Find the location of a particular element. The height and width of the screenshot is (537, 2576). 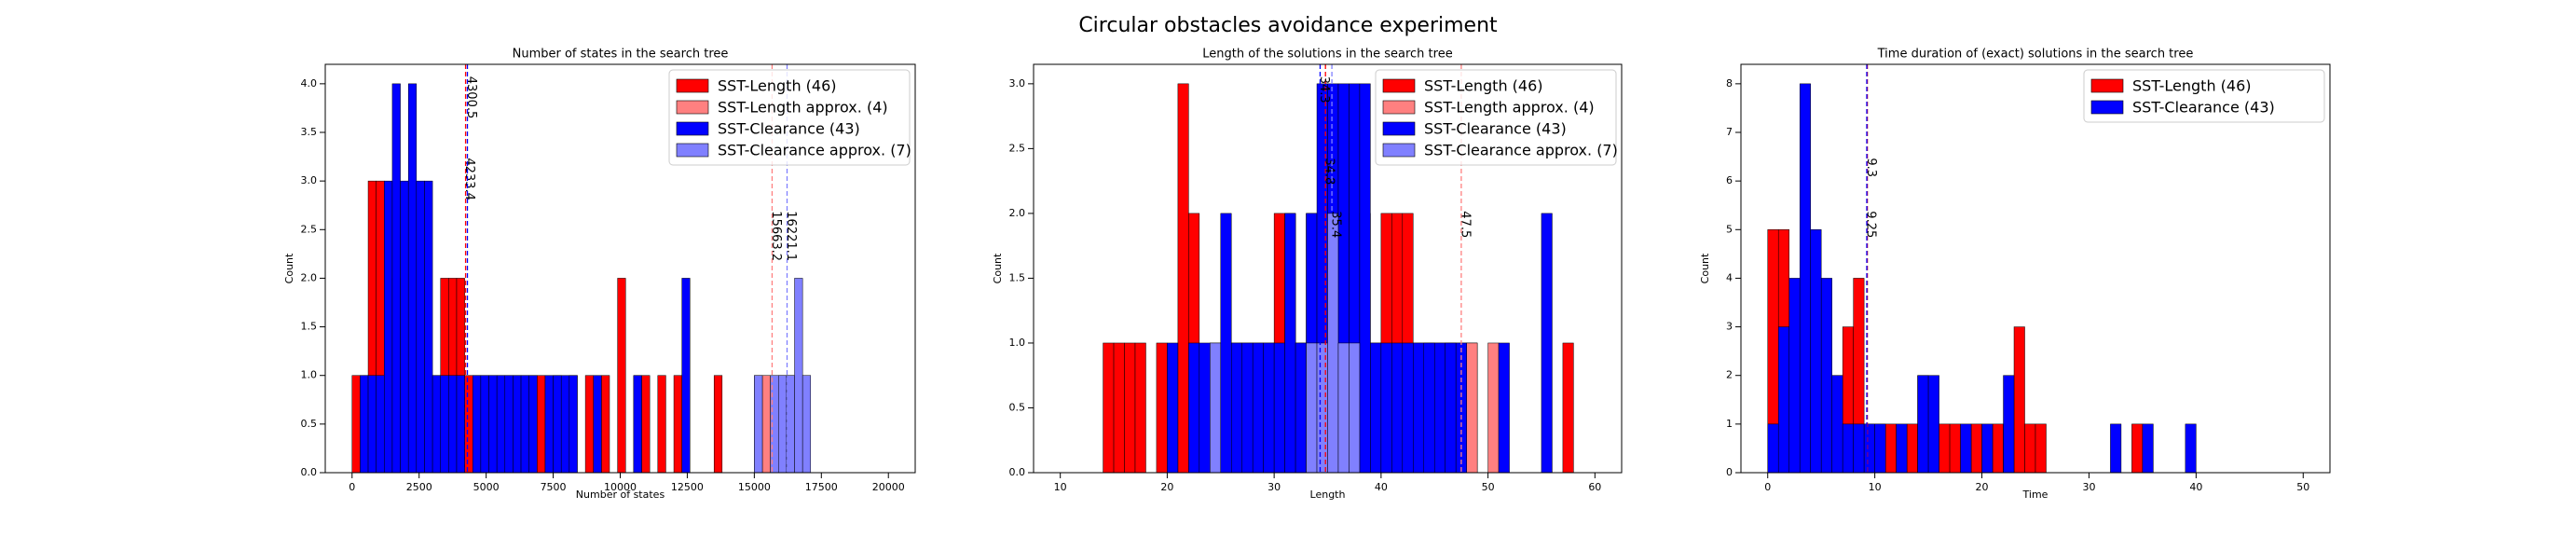

x-axis-label: Time is located at coordinates (2035, 495).